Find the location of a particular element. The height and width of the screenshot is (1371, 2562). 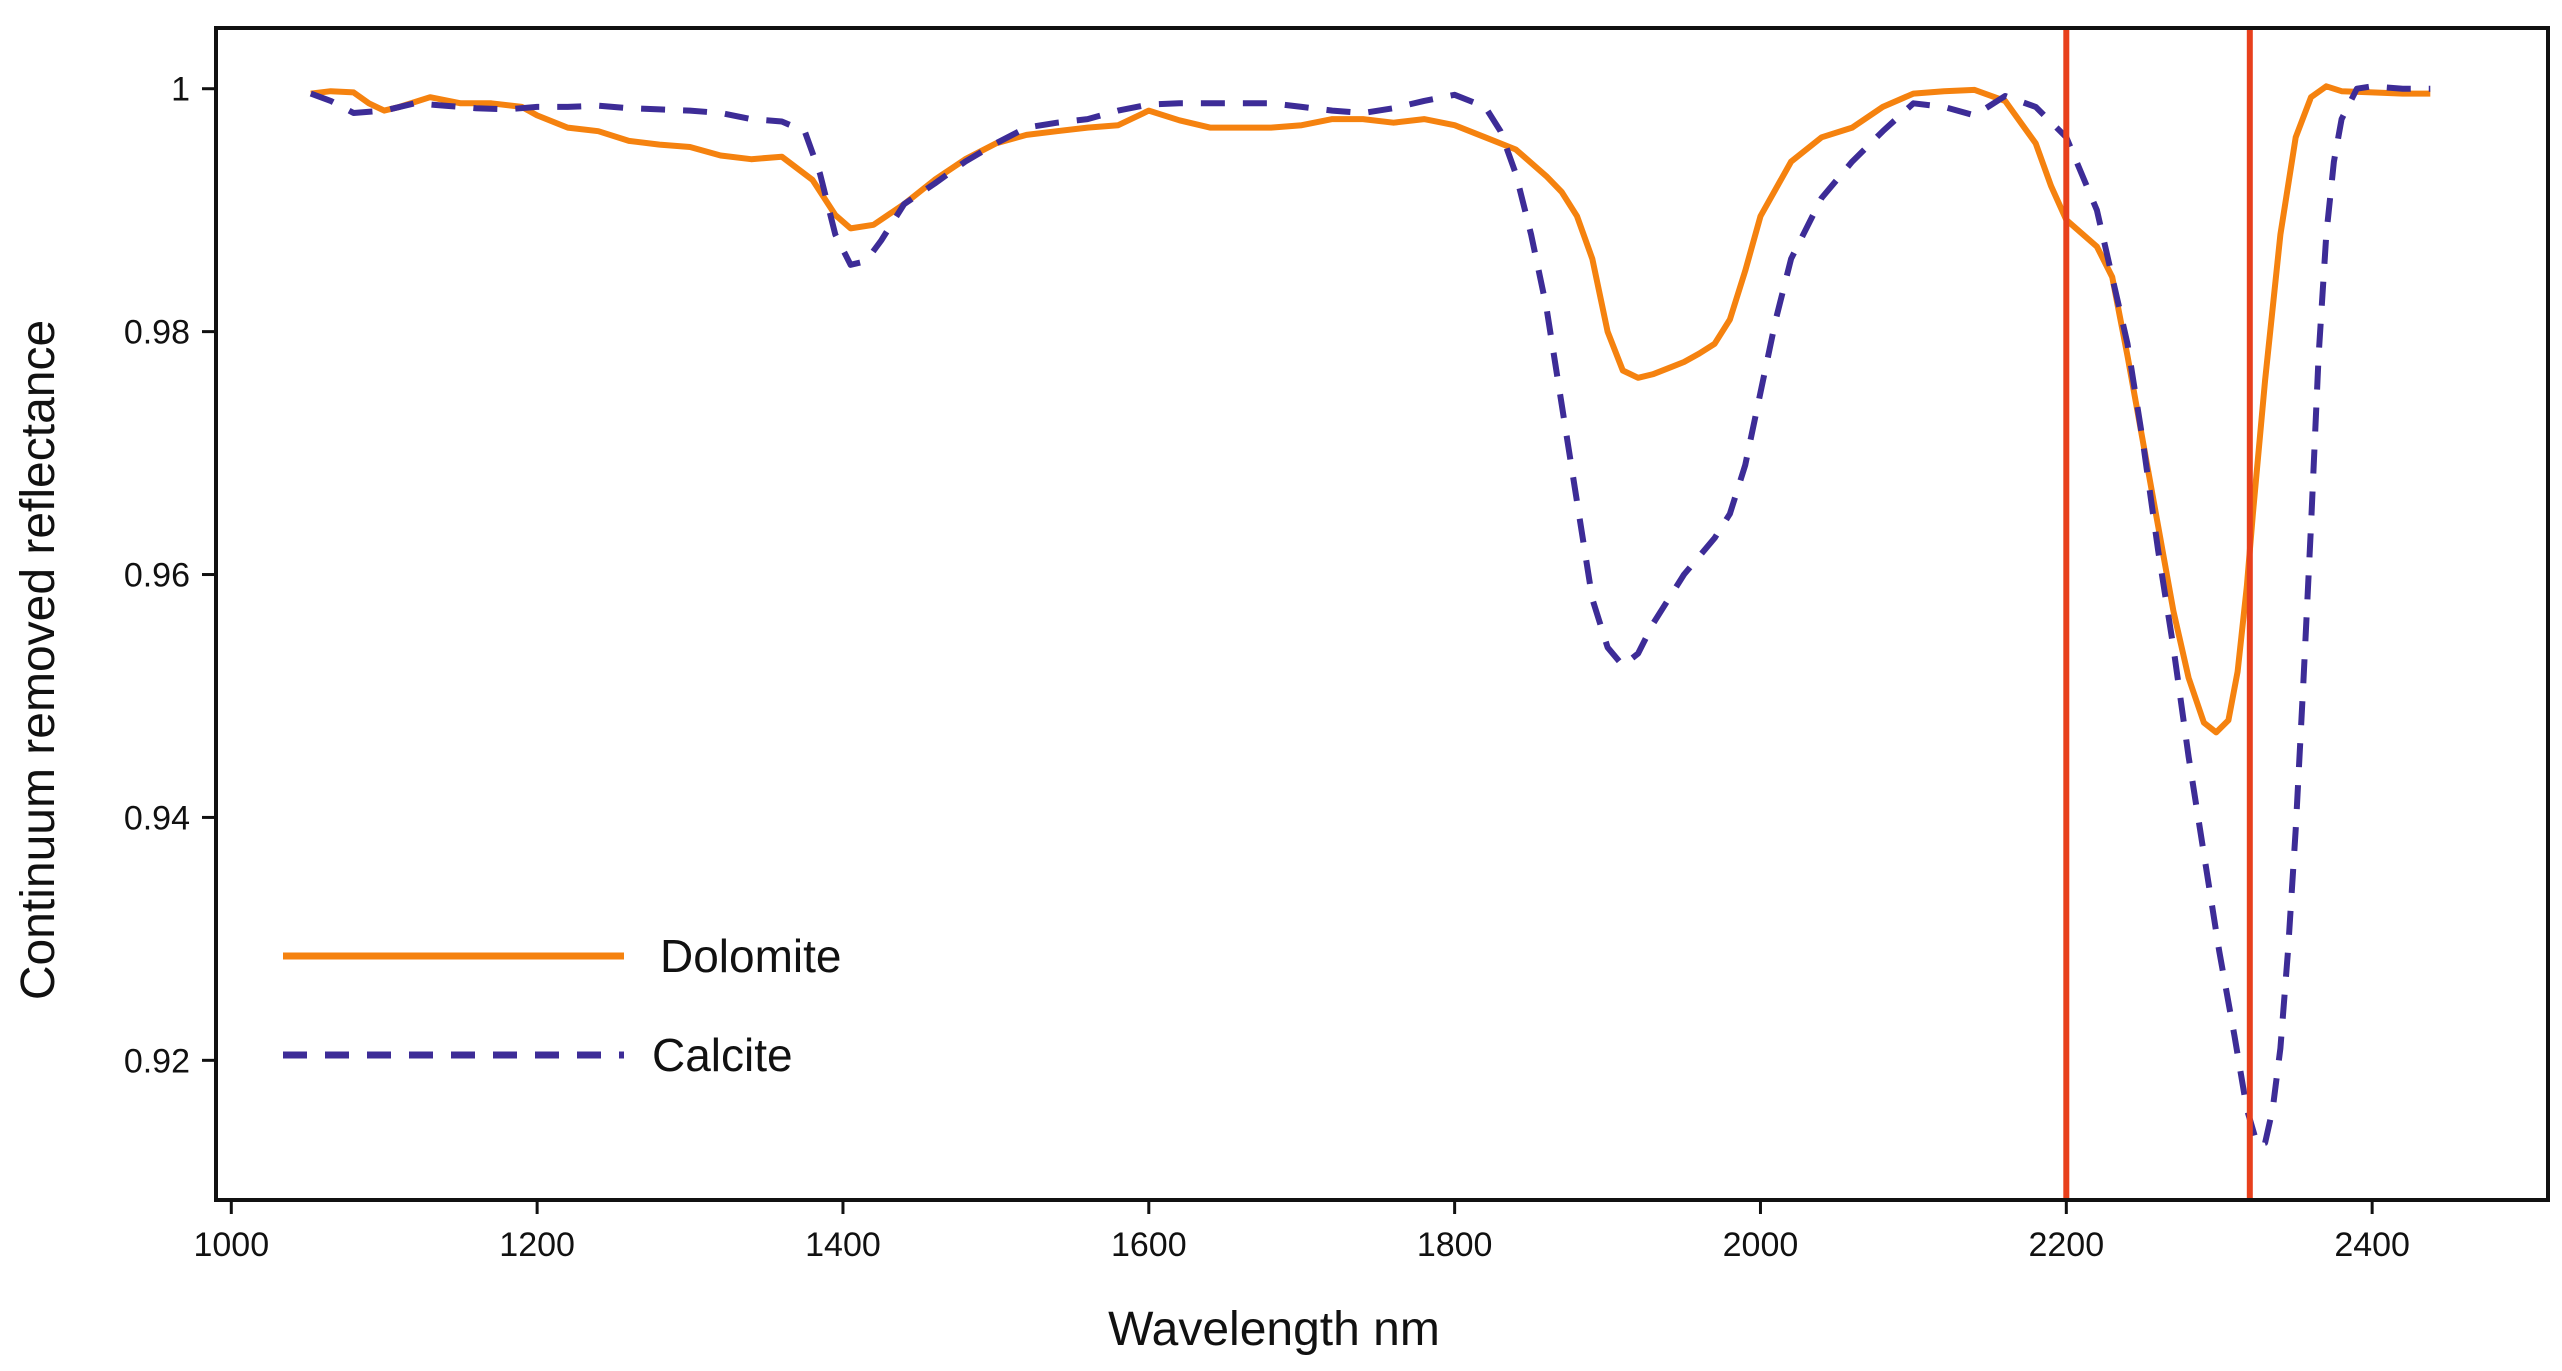

y-axis-title: Continuum removed reflectance is located at coordinates (38, 660).